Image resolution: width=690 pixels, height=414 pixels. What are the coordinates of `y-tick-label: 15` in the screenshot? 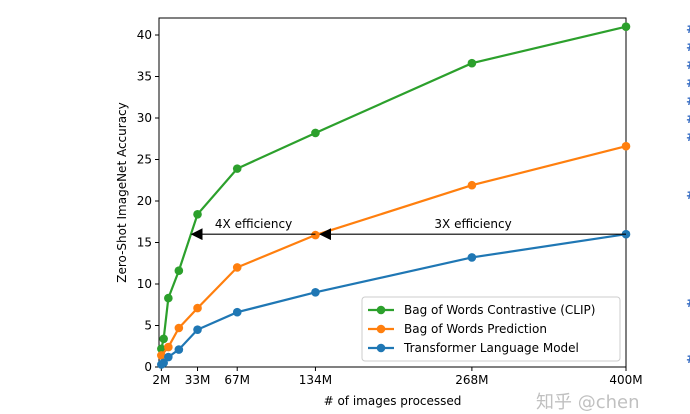 It's located at (144, 243).